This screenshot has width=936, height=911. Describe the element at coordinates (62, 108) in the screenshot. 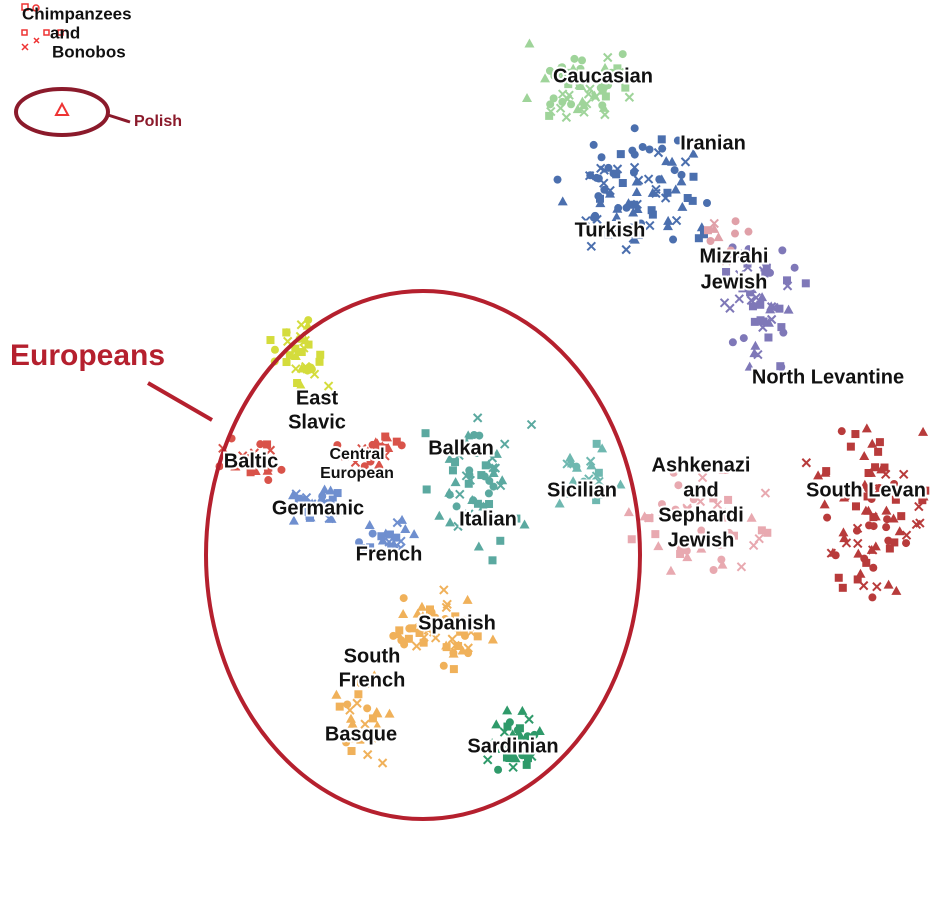

I see `polish-marker` at that location.